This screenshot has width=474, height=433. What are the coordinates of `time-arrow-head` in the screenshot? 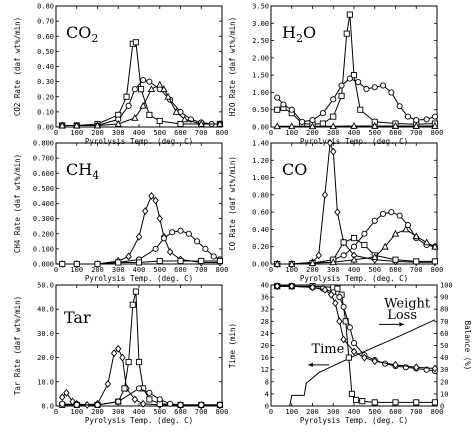 It's located at (310, 365).